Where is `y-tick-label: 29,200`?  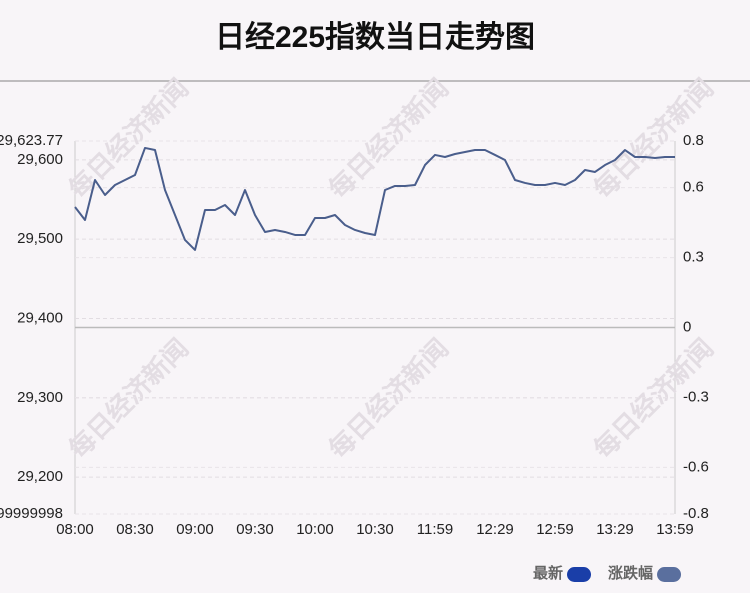 y-tick-label: 29,200 is located at coordinates (40, 476).